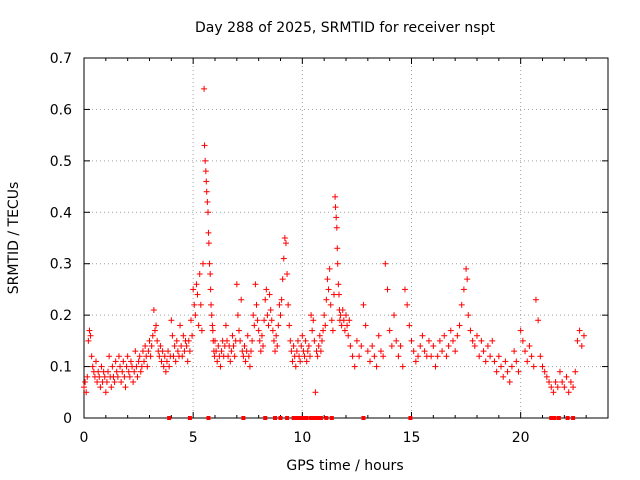 The image size is (640, 480). What do you see at coordinates (61, 110) in the screenshot?
I see `y-tick-label: 0.6` at bounding box center [61, 110].